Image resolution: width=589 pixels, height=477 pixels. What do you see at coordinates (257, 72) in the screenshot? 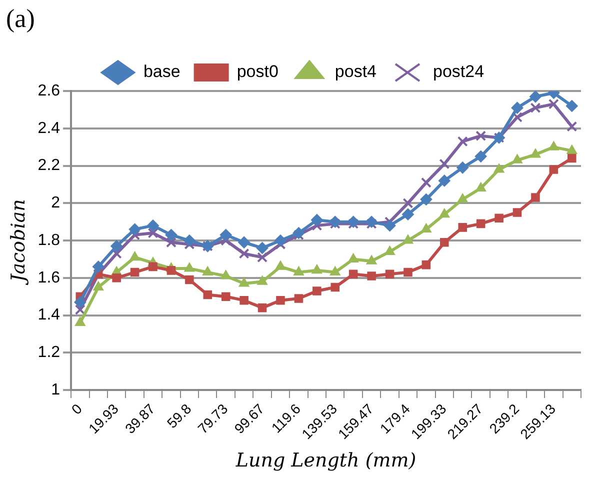
I see `legend-label: post0` at bounding box center [257, 72].